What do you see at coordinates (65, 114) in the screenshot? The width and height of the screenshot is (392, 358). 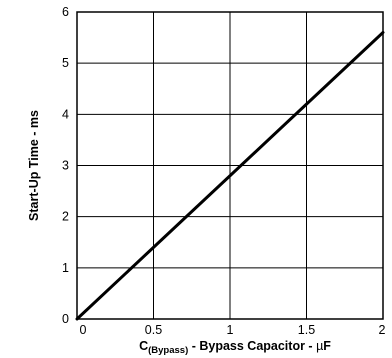 I see `y-tick-label: 4` at bounding box center [65, 114].